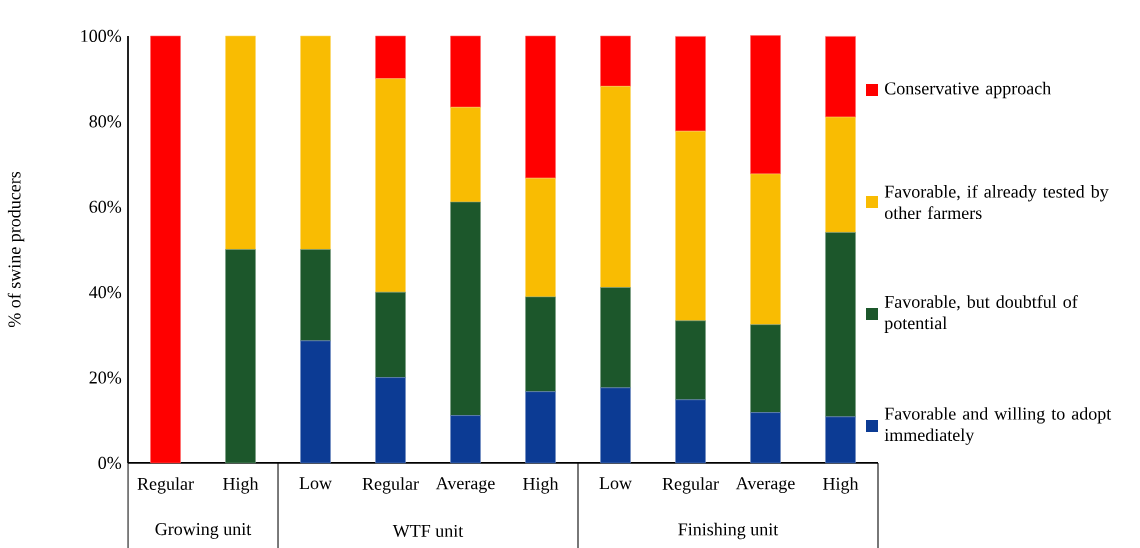 This screenshot has width=1140, height=548. Describe the element at coordinates (968, 90) in the screenshot. I see `legend-label: Conservative approach` at that location.